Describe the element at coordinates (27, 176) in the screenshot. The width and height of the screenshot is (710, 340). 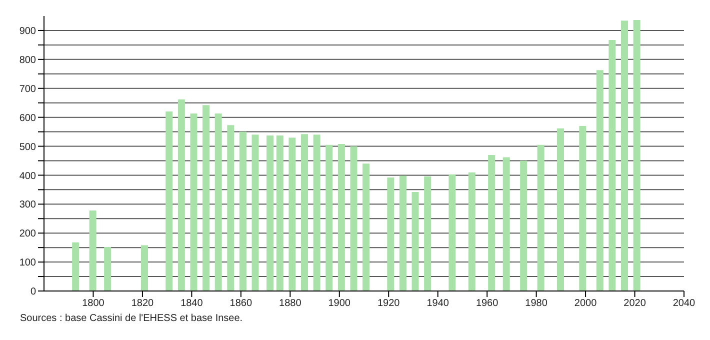
I see `y-tick-label: 400` at that location.